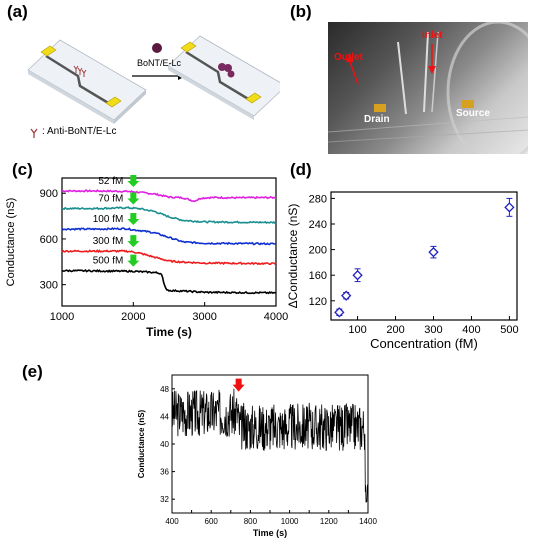  Describe the element at coordinates (49, 286) in the screenshot. I see `y-tick-label: 300` at that location.